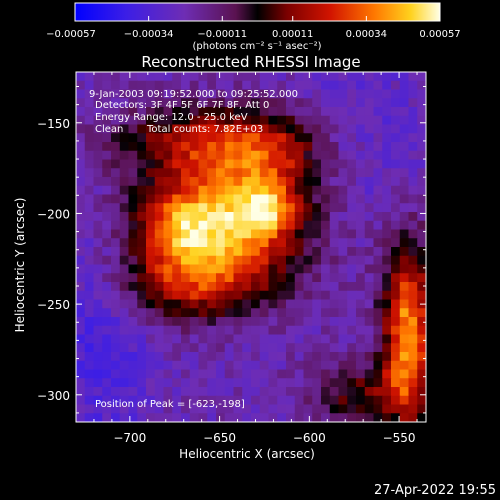  What do you see at coordinates (53, 305) in the screenshot?
I see `y-tick-label: −250` at bounding box center [53, 305].